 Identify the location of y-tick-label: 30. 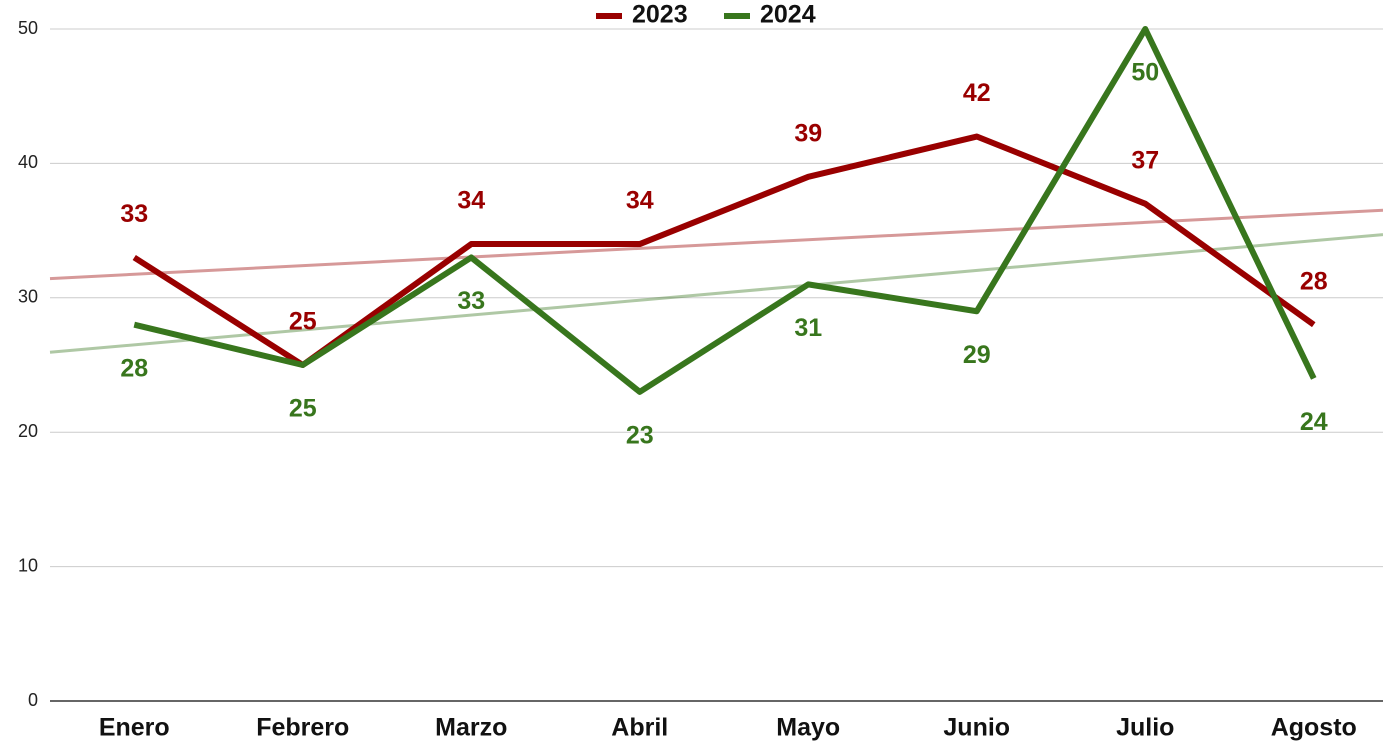
(28, 297).